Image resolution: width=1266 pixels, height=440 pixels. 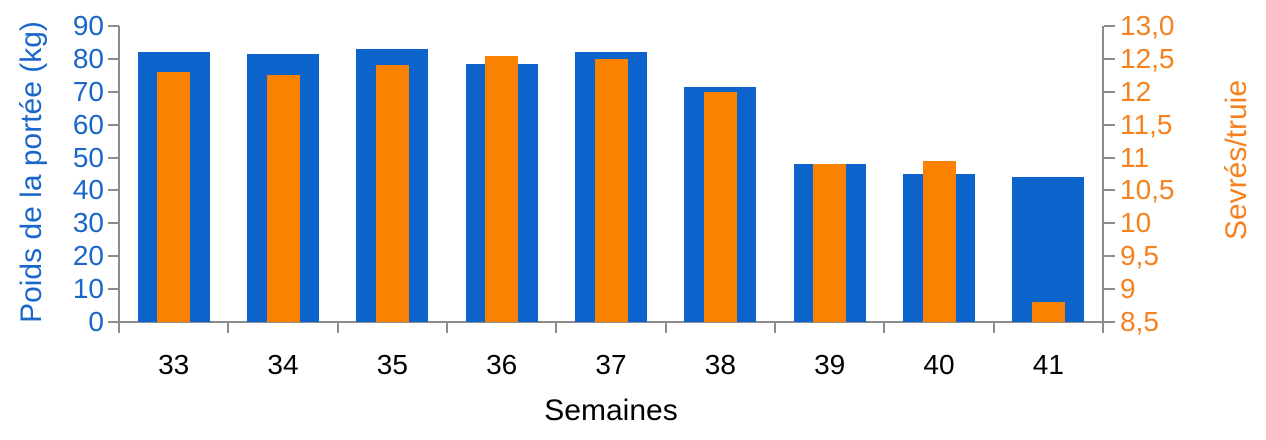 What do you see at coordinates (392, 364) in the screenshot?
I see `x-axis-category-label: 35` at bounding box center [392, 364].